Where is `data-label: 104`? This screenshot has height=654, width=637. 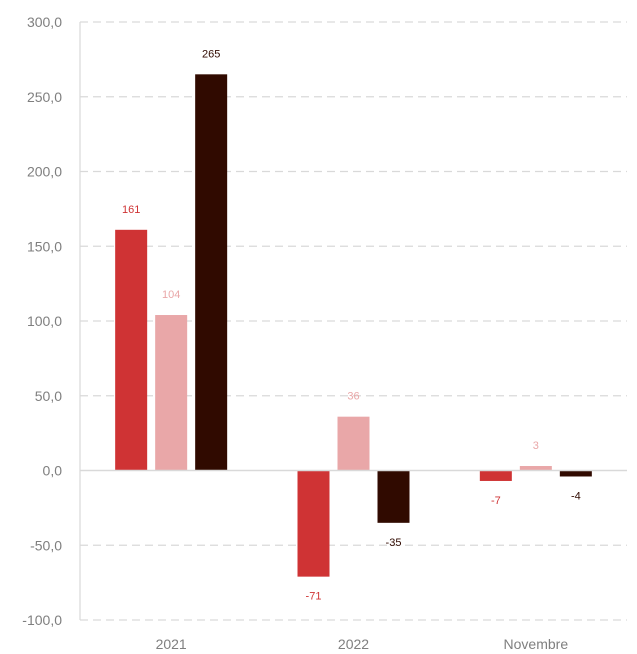 data-label: 104 is located at coordinates (171, 295).